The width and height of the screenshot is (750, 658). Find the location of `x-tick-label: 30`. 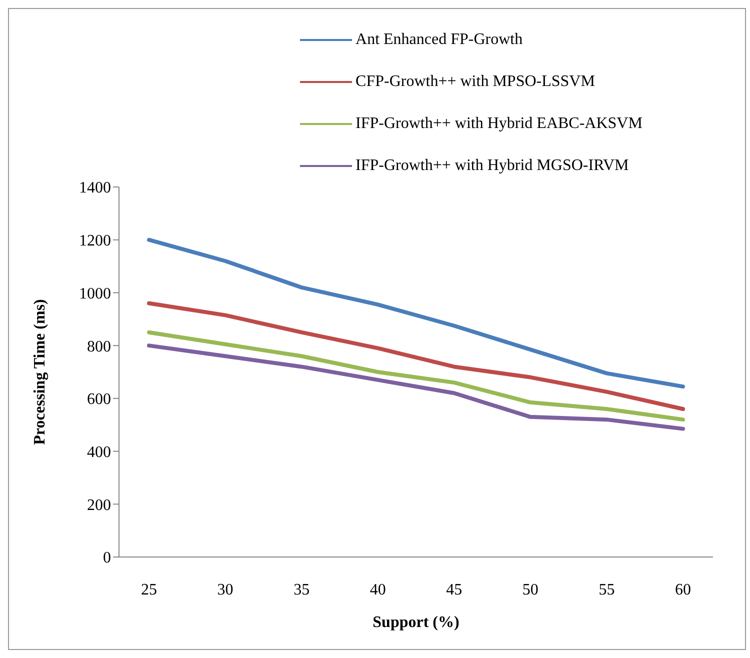

x-tick-label: 30 is located at coordinates (225, 589).